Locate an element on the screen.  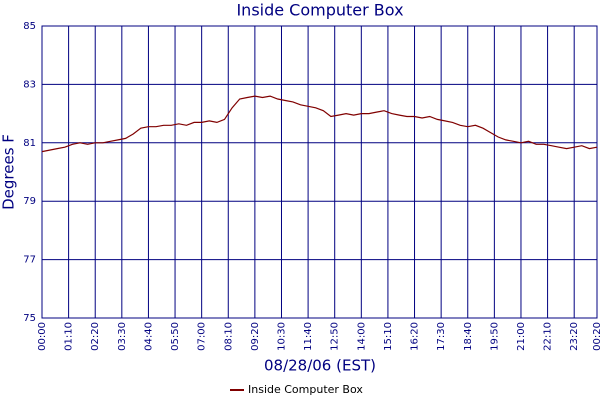
x-tick-label: 12:50 is located at coordinates (335, 336).